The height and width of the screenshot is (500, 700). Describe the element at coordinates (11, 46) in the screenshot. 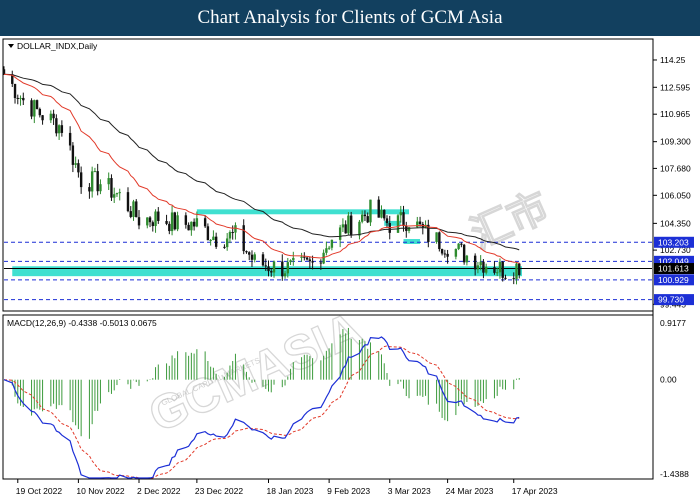

I see `symbol-dropdown-icon` at that location.